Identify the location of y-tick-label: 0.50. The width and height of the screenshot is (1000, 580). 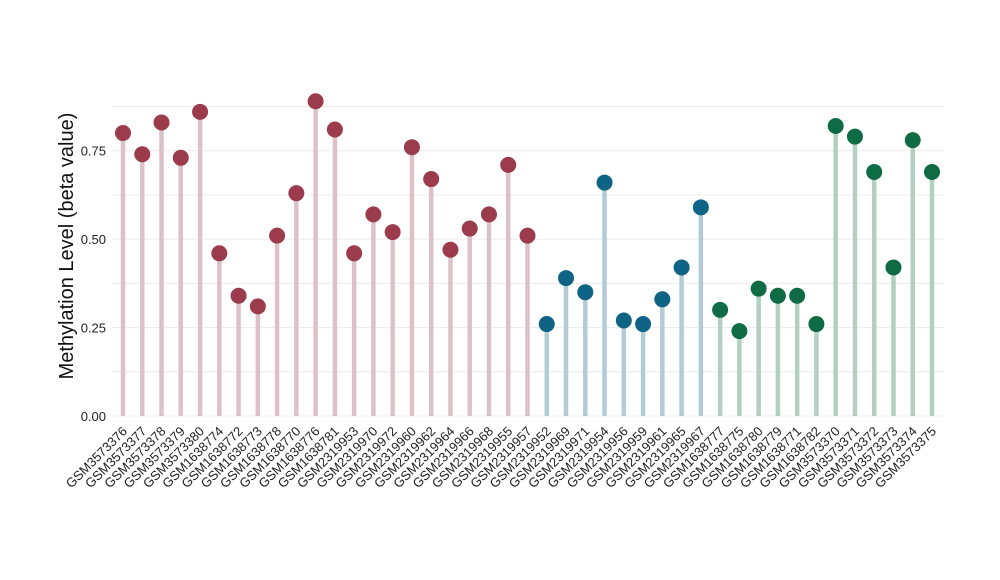
(93, 239).